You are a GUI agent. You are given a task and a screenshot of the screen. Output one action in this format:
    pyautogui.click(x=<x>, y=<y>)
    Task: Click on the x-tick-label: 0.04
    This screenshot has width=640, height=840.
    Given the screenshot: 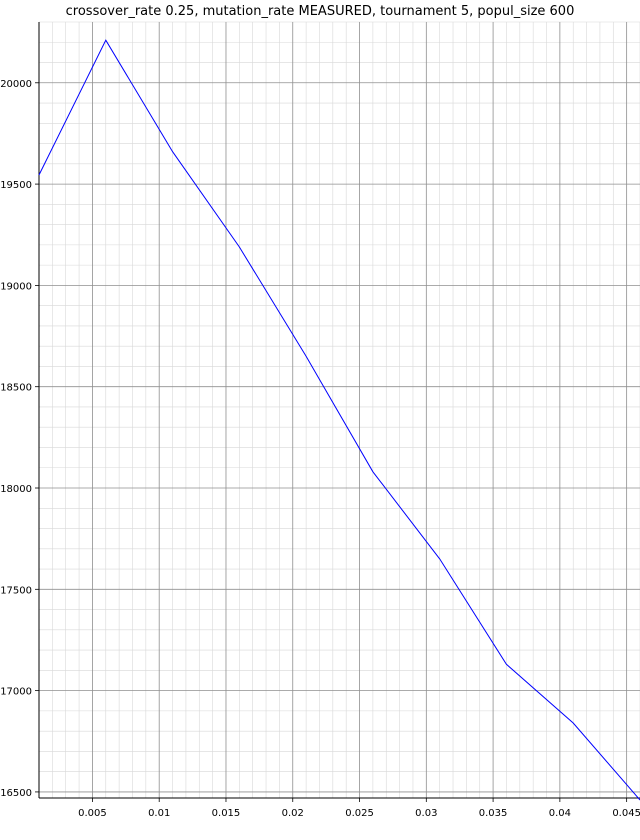 What is the action you would take?
    pyautogui.click(x=560, y=813)
    